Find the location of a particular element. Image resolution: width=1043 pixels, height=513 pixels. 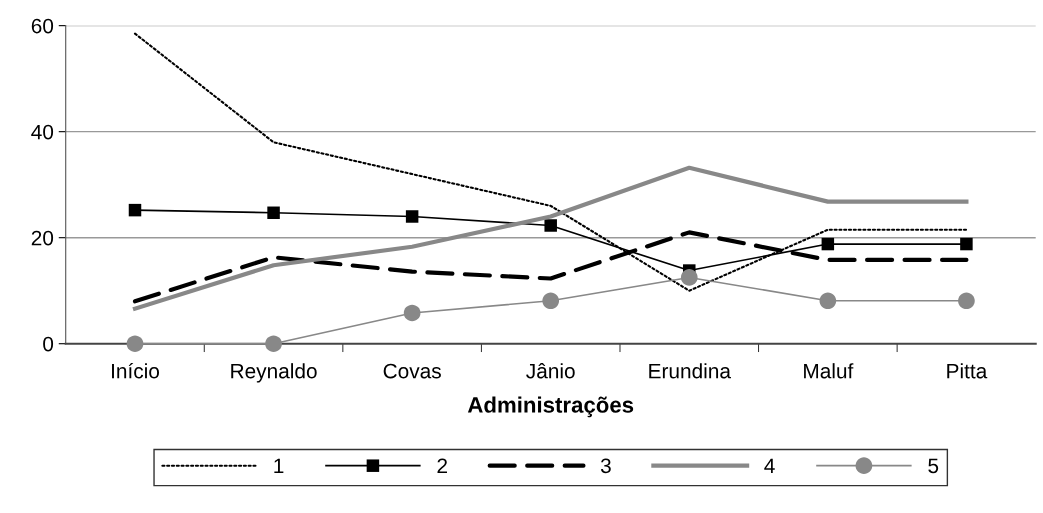

x-tick-label: Reynaldo is located at coordinates (274, 373).